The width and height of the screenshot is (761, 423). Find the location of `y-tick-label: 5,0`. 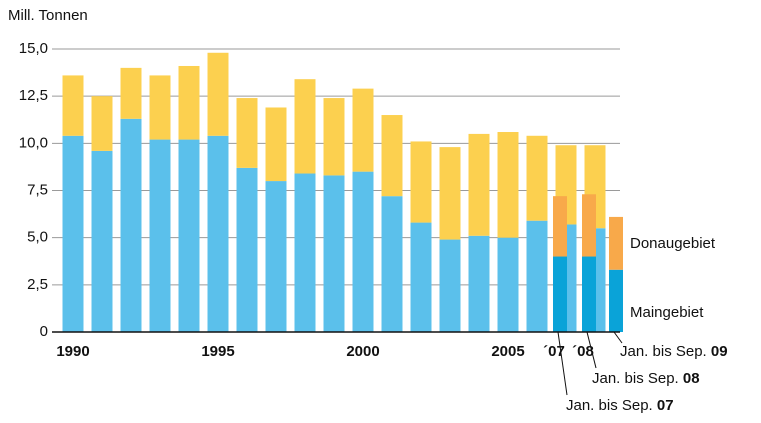

y-tick-label: 5,0 is located at coordinates (37, 237).